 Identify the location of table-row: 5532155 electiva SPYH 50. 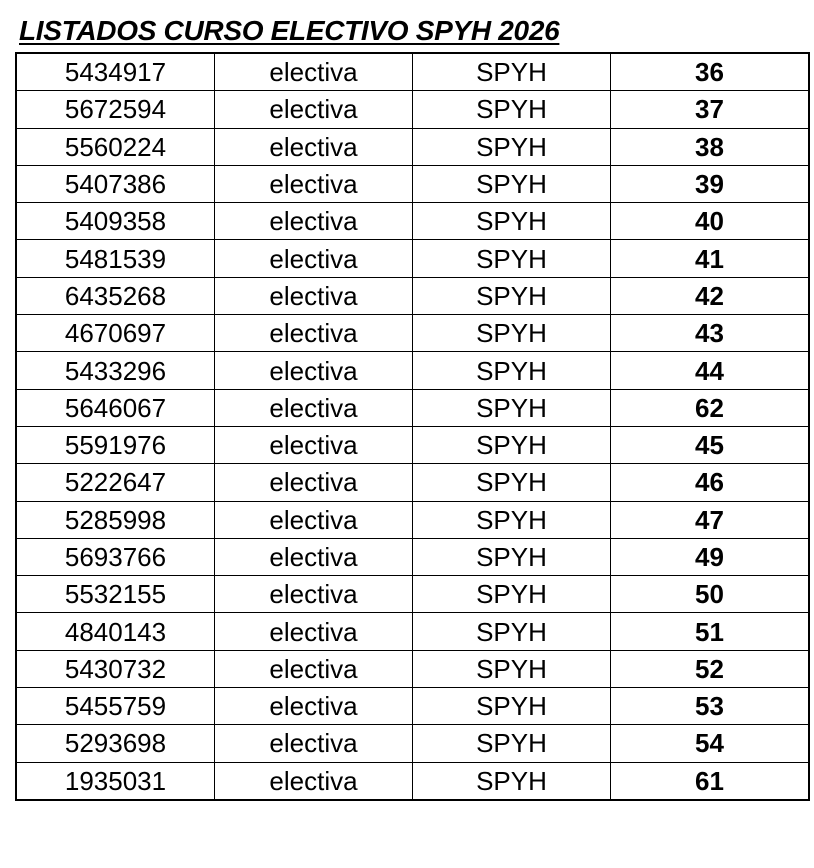
(412, 594).